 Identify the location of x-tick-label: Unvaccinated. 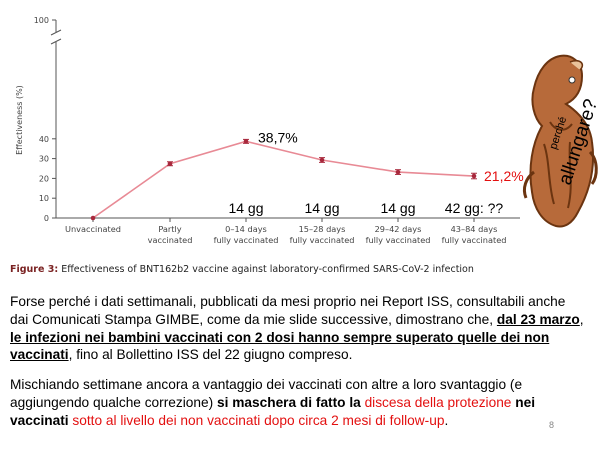
(93, 229).